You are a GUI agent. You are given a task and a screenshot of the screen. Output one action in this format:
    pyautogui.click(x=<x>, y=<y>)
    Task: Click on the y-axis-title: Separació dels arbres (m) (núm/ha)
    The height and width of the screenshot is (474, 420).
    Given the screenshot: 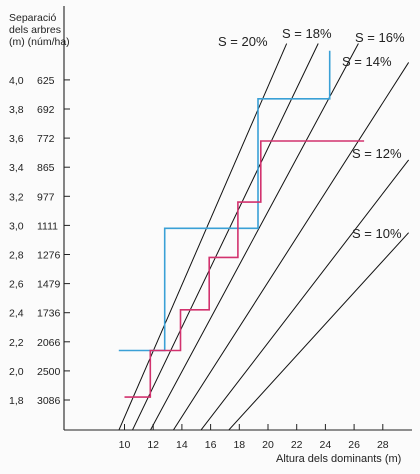 What is the action you would take?
    pyautogui.click(x=39, y=30)
    